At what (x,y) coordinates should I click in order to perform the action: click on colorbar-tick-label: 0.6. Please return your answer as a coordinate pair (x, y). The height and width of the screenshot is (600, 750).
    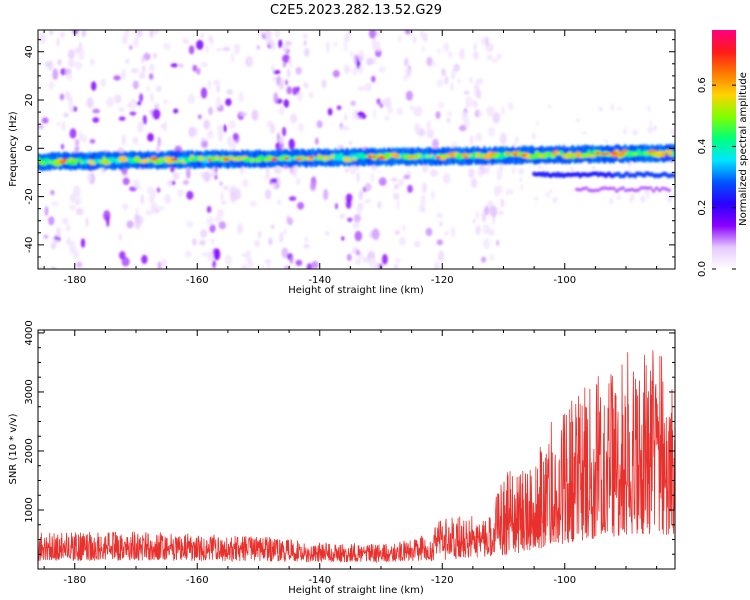
    Looking at the image, I should click on (702, 85).